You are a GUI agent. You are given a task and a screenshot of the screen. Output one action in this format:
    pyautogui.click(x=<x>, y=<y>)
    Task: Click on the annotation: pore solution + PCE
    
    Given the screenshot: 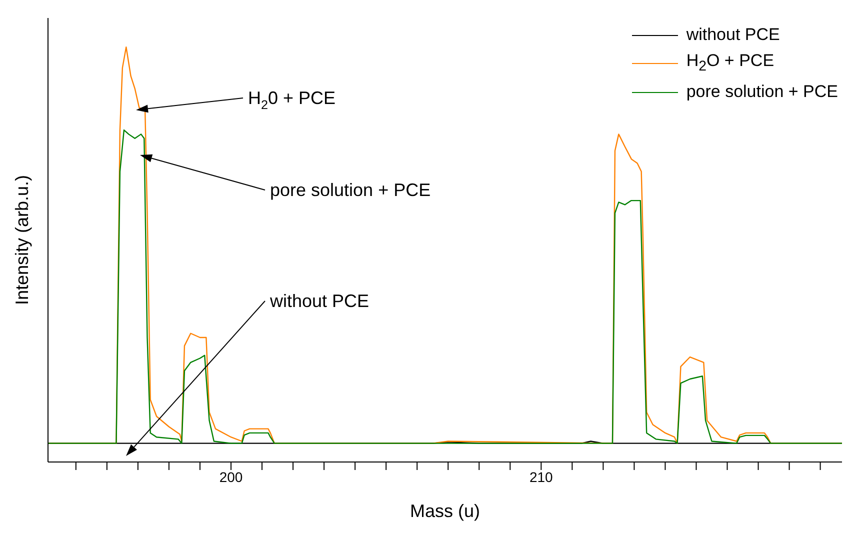 What is the action you would take?
    pyautogui.click(x=350, y=190)
    